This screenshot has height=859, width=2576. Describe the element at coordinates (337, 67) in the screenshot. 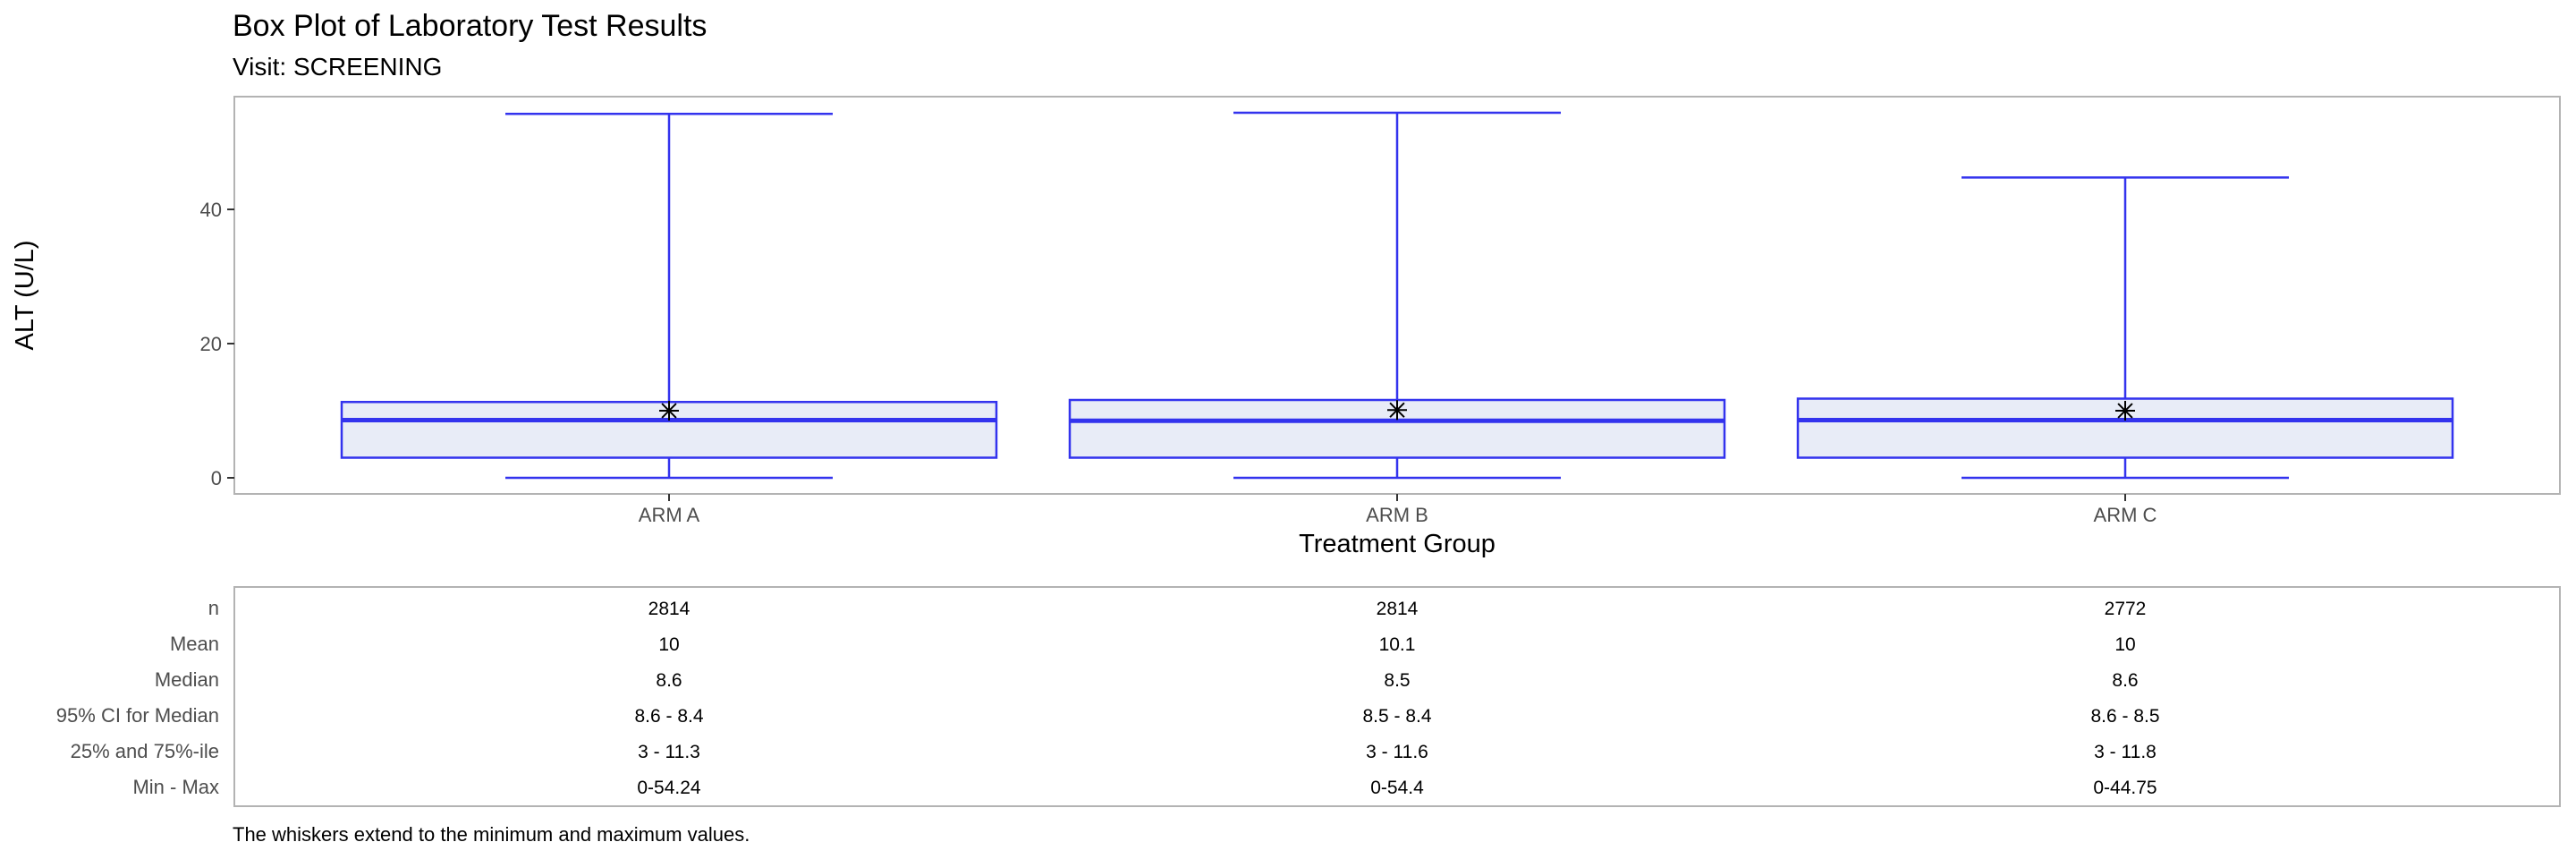

I see `chart-subtitle: Visit: SCREENING` at that location.